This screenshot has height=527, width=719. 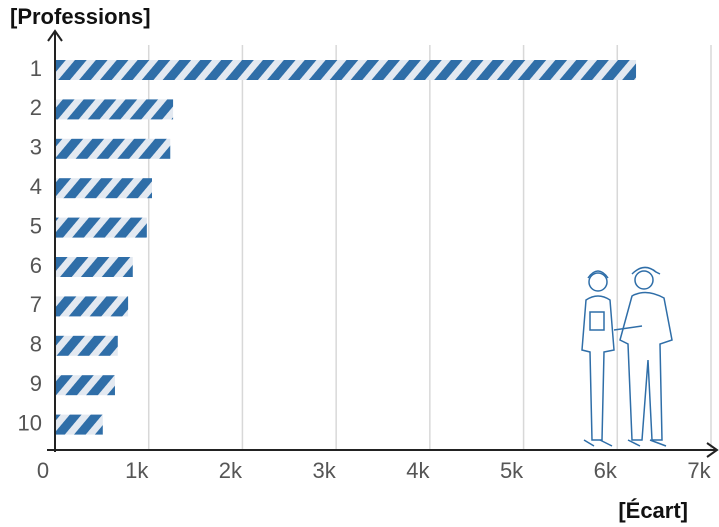 What do you see at coordinates (418, 470) in the screenshot?
I see `x-tick-label: 4k` at bounding box center [418, 470].